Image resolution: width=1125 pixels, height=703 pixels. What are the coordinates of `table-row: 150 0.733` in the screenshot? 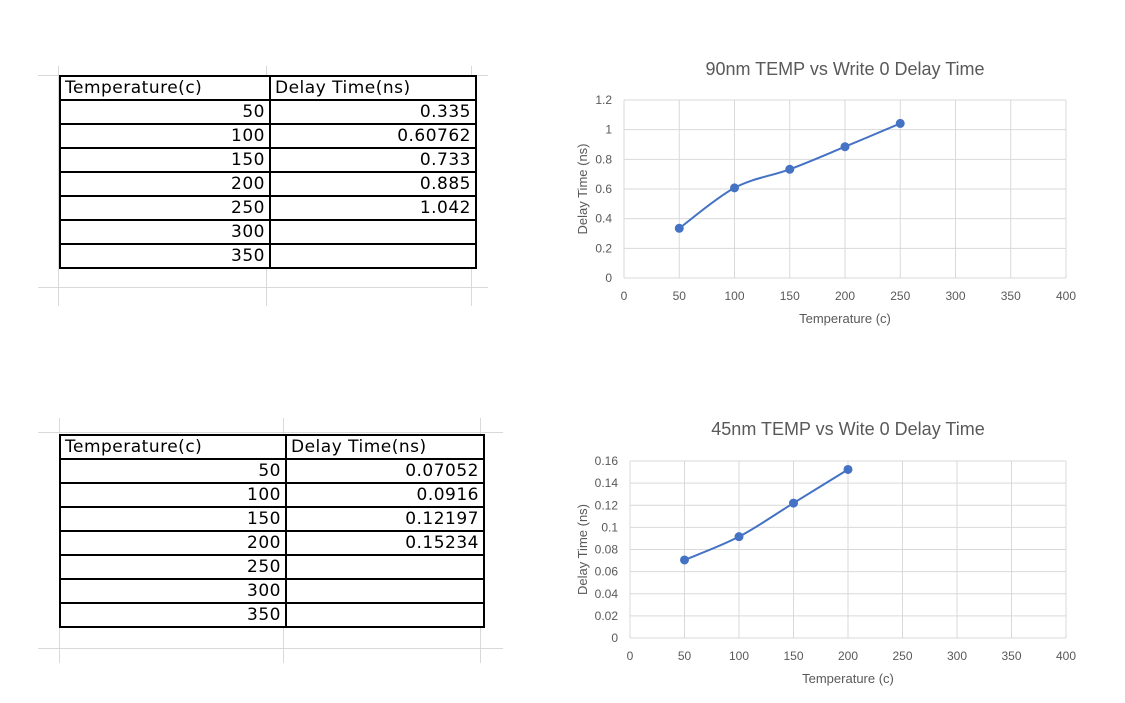 It's located at (268, 160).